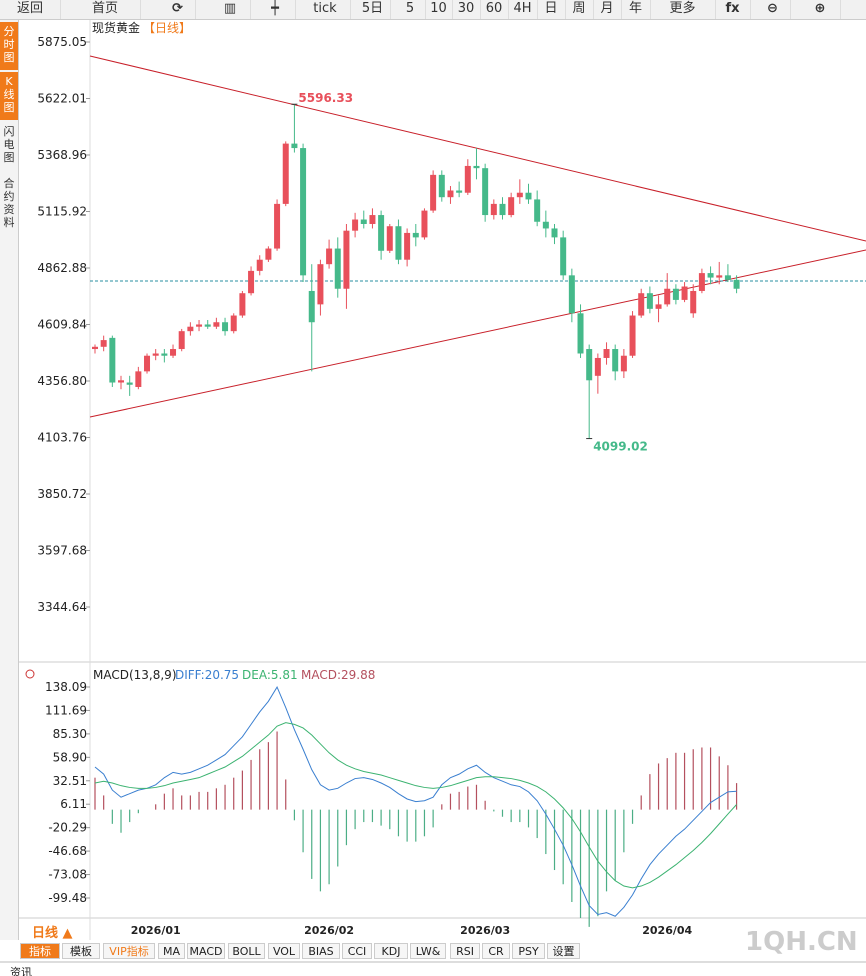  What do you see at coordinates (528, 951) in the screenshot?
I see `indicator-tab: PSY` at bounding box center [528, 951].